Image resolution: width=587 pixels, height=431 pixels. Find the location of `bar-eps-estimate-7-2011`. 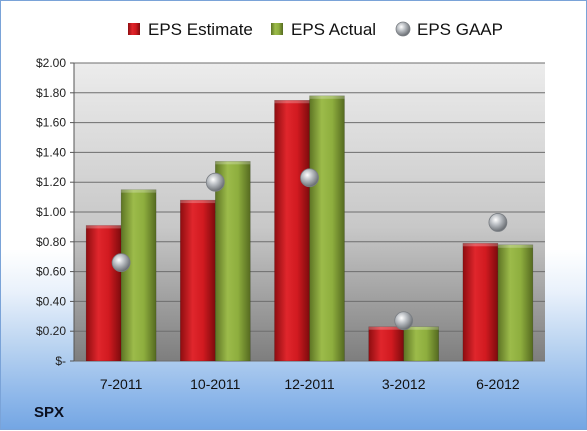

bar-eps-estimate-7-2011 is located at coordinates (103, 293).